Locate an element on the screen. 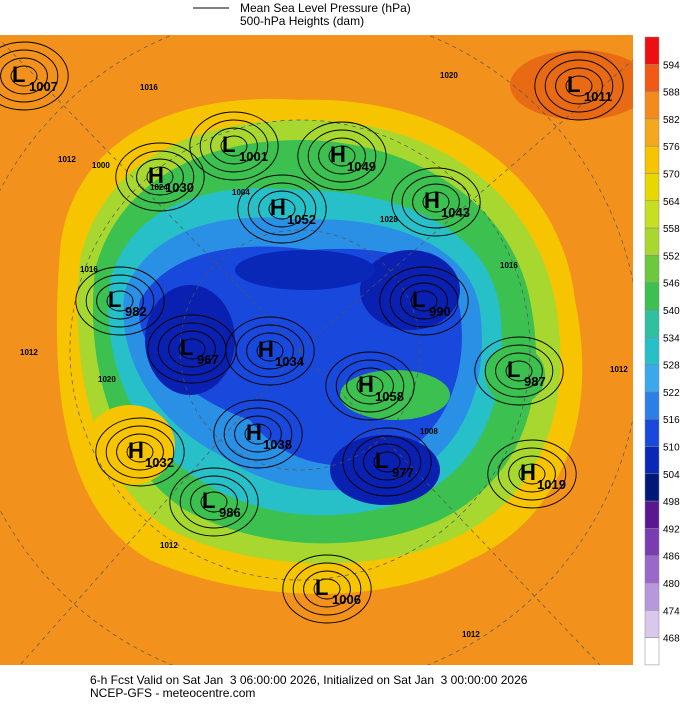 The image size is (681, 705). colorbar-label: 534 is located at coordinates (671, 338).